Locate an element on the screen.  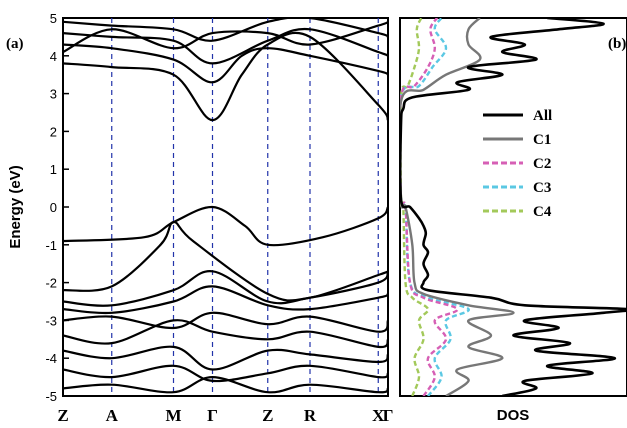
legend-label-c4: C4 is located at coordinates (542, 212).